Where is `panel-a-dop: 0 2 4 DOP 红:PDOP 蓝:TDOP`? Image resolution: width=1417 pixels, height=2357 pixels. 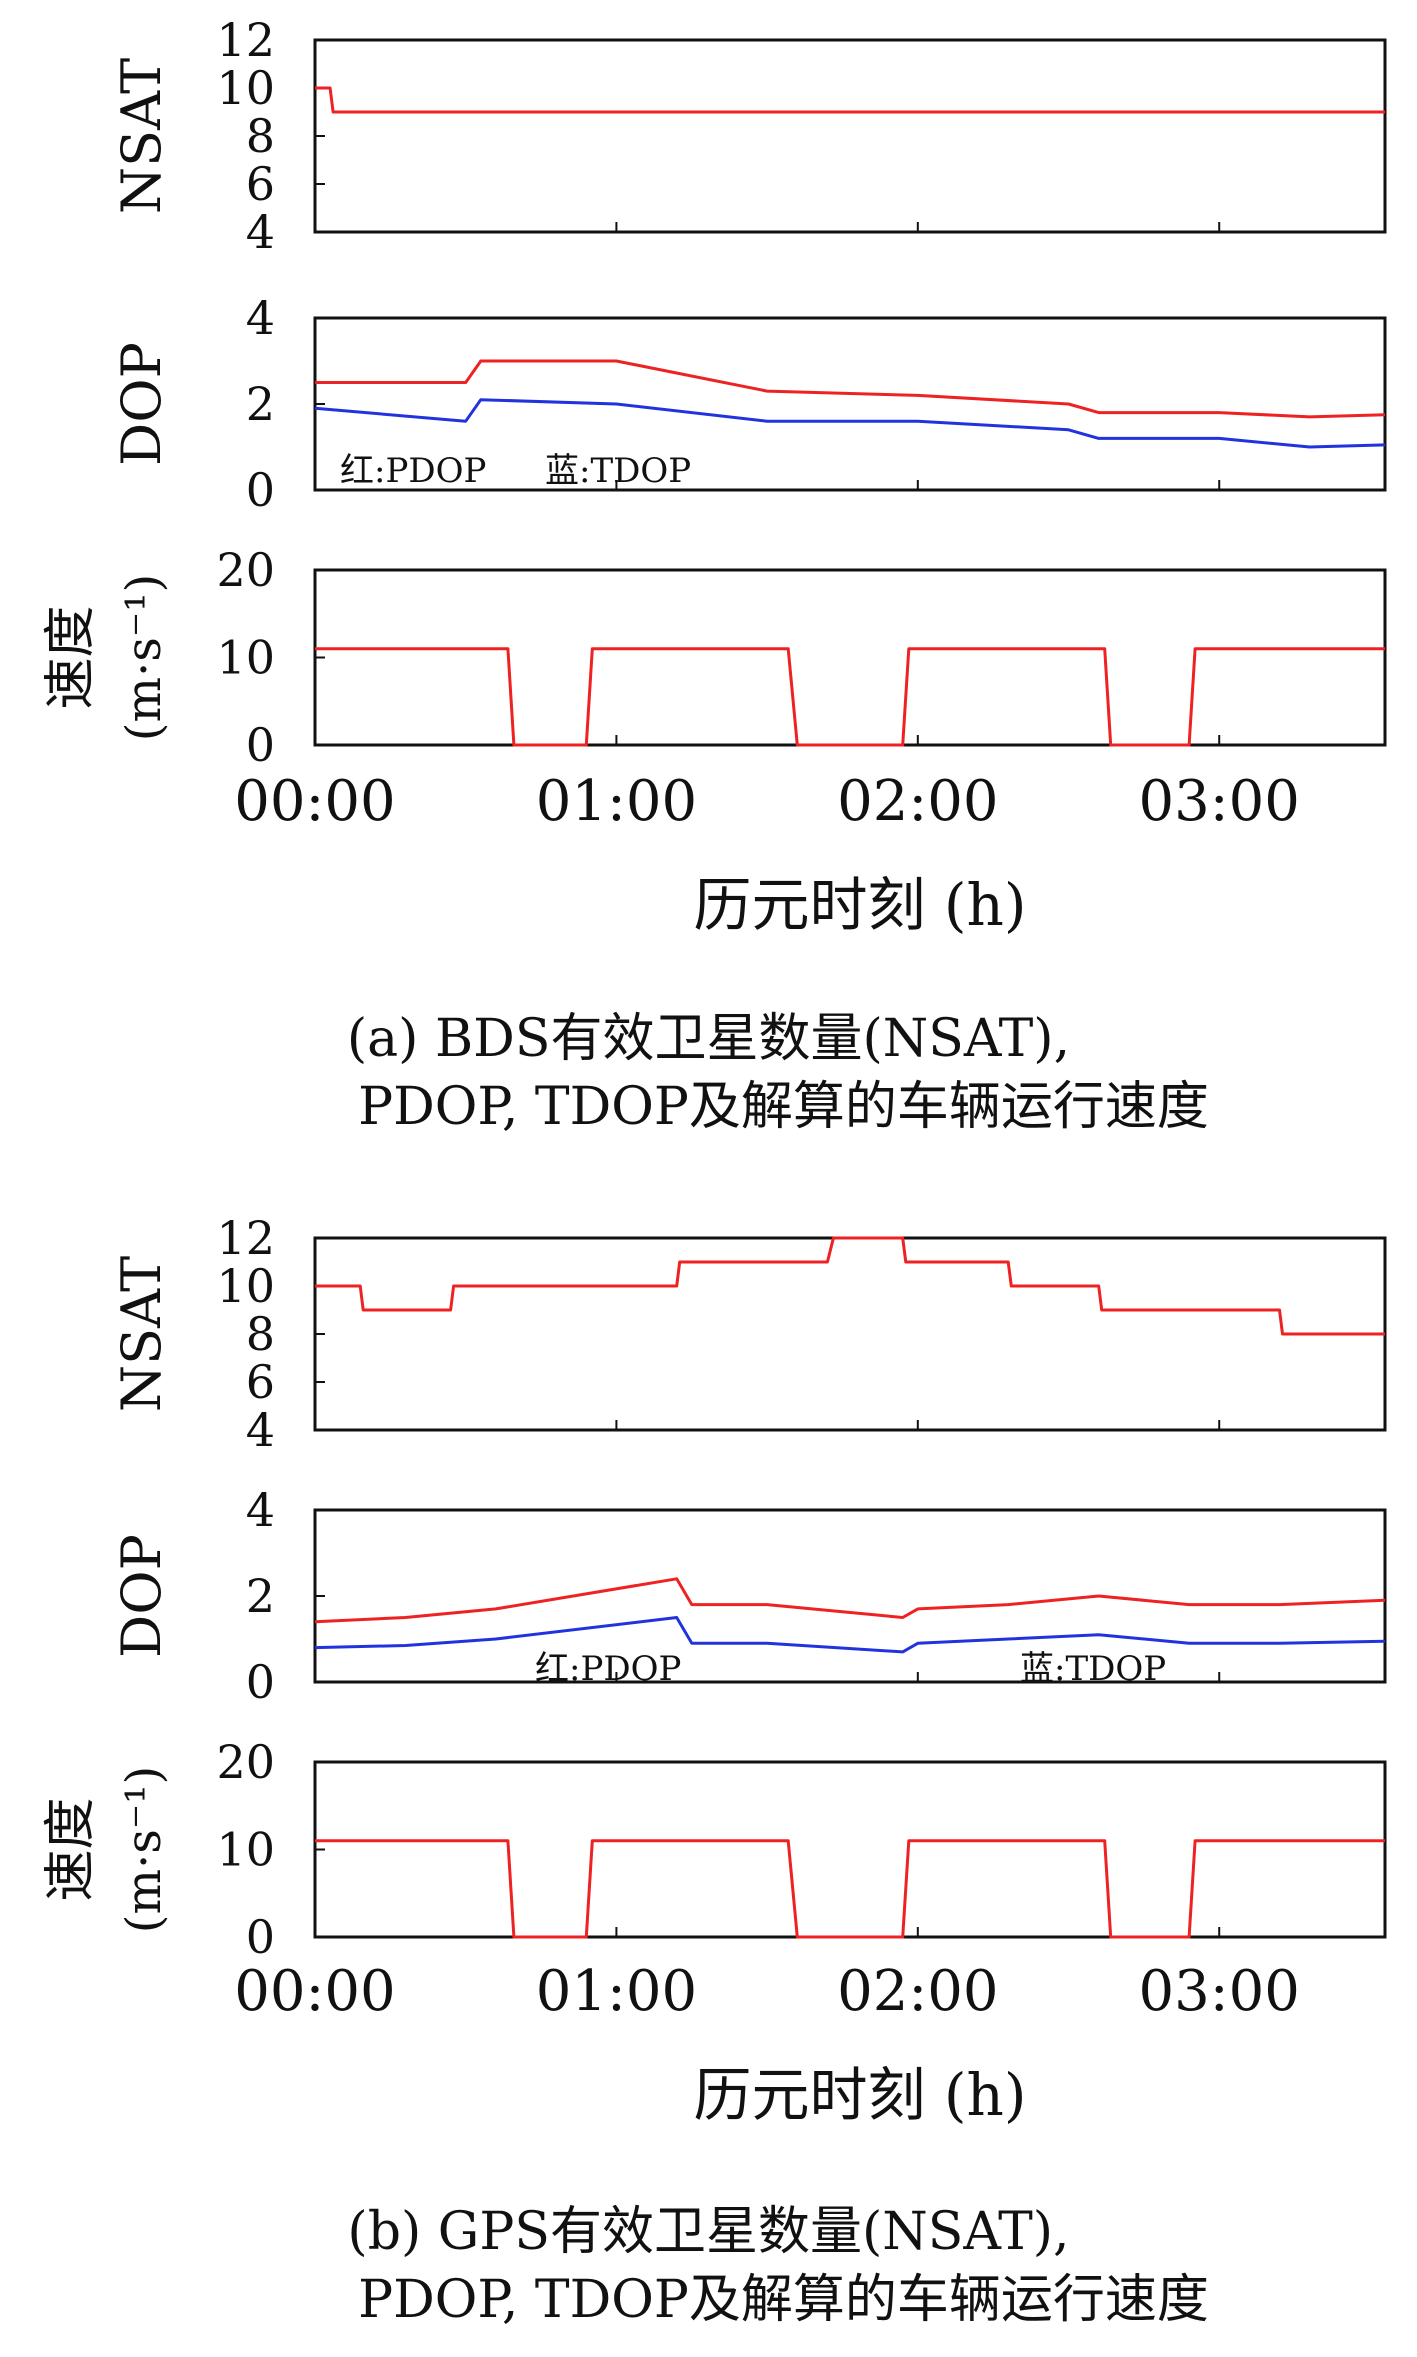 panel-a-dop: 0 2 4 DOP 红:PDOP 蓝:TDOP is located at coordinates (748, 404).